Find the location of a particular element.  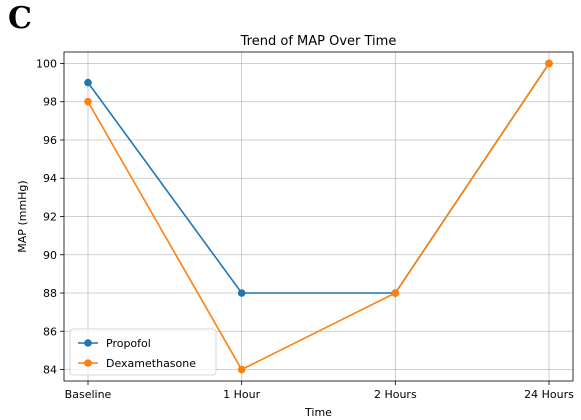

legend: Propofol Dexamethasone is located at coordinates (143, 352).